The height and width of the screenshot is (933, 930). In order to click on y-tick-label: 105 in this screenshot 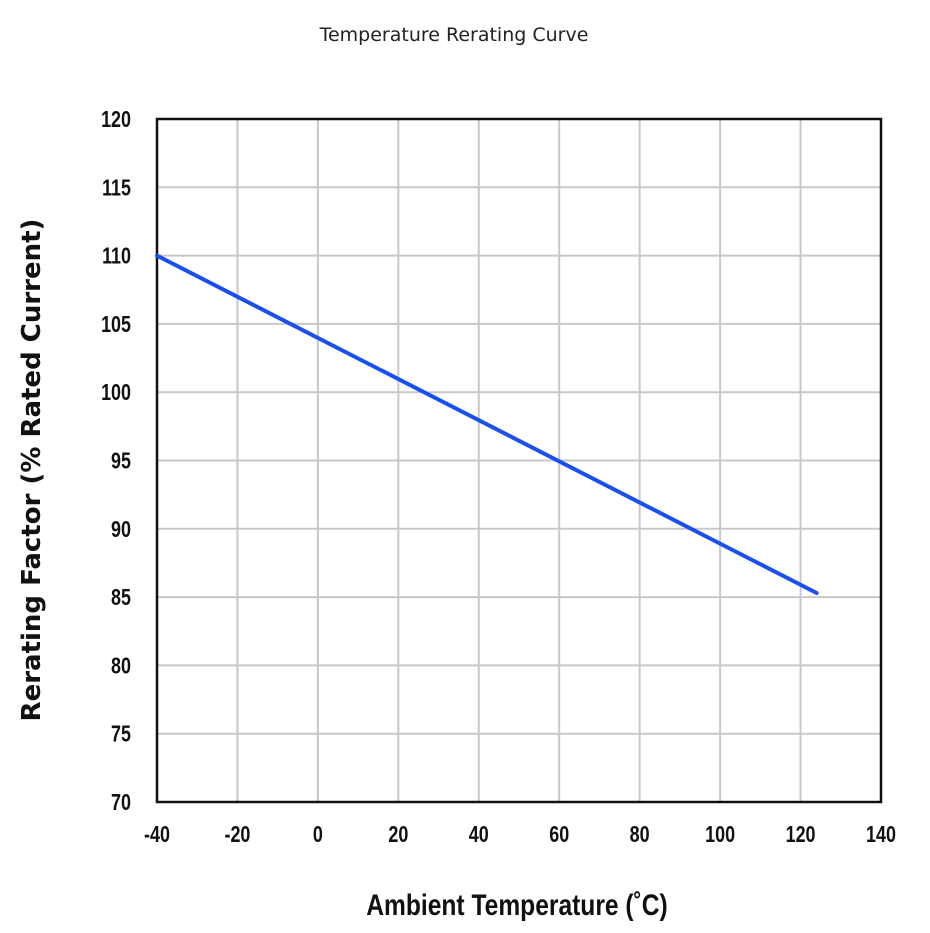, I will do `click(116, 325)`.